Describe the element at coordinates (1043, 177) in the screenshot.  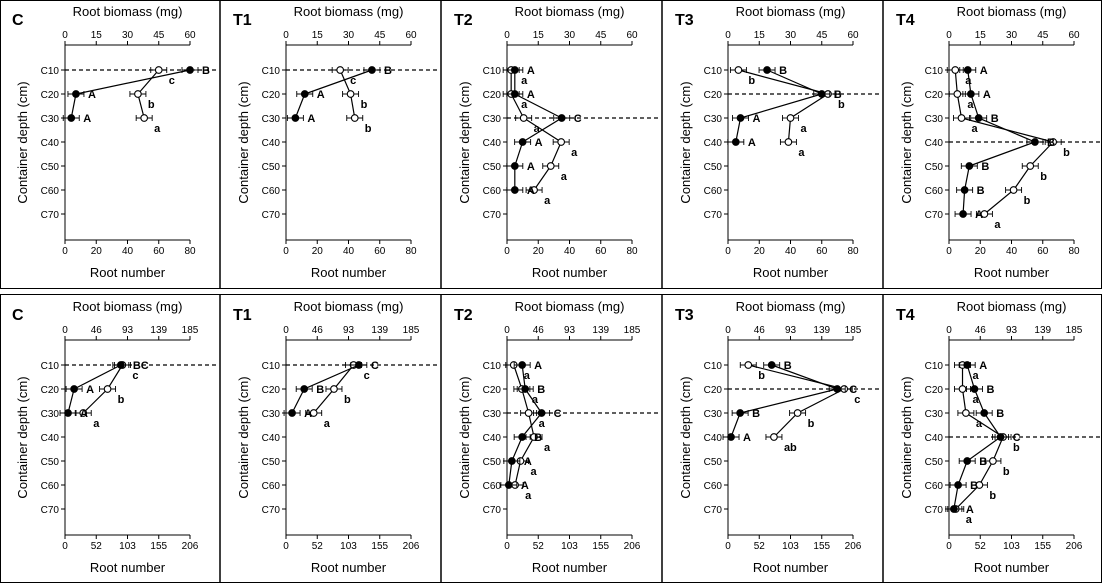
I see `panel-top-t4-biomass-letter-4: b` at that location.